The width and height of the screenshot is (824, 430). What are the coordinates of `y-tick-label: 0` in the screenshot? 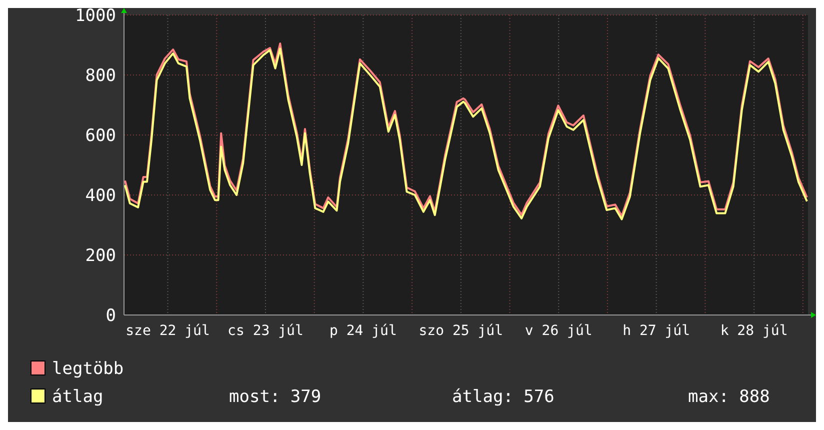 It's located at (111, 316).